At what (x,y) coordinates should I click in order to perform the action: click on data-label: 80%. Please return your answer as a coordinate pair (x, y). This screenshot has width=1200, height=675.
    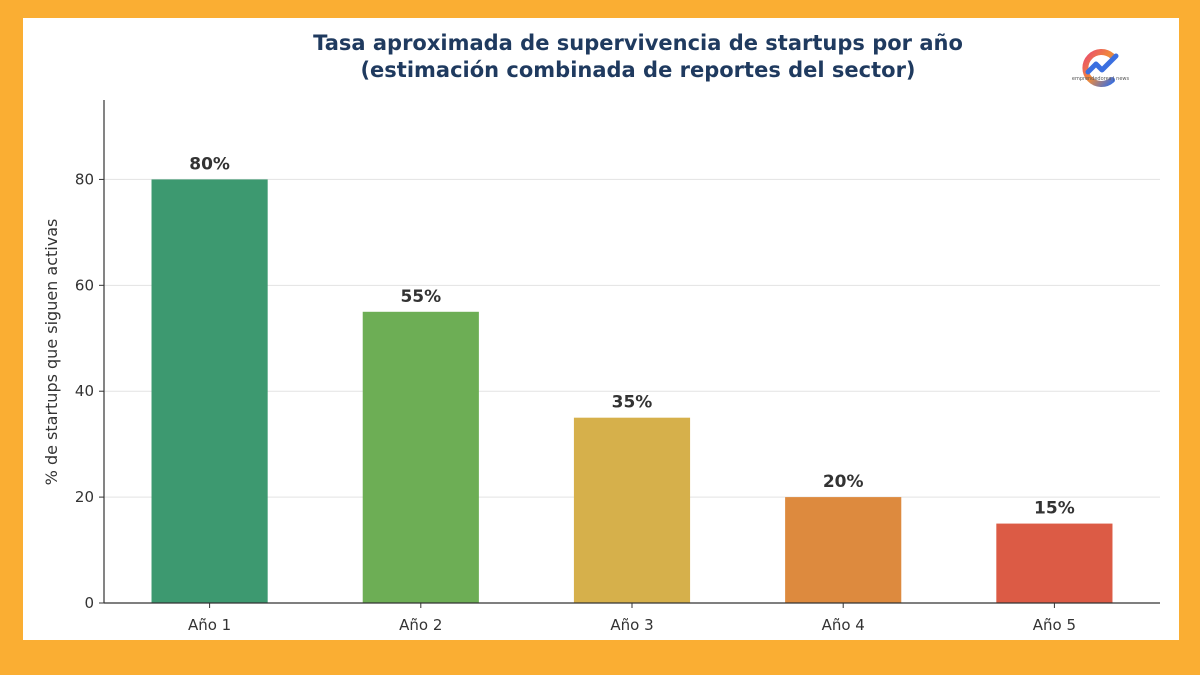
    Looking at the image, I should click on (209, 164).